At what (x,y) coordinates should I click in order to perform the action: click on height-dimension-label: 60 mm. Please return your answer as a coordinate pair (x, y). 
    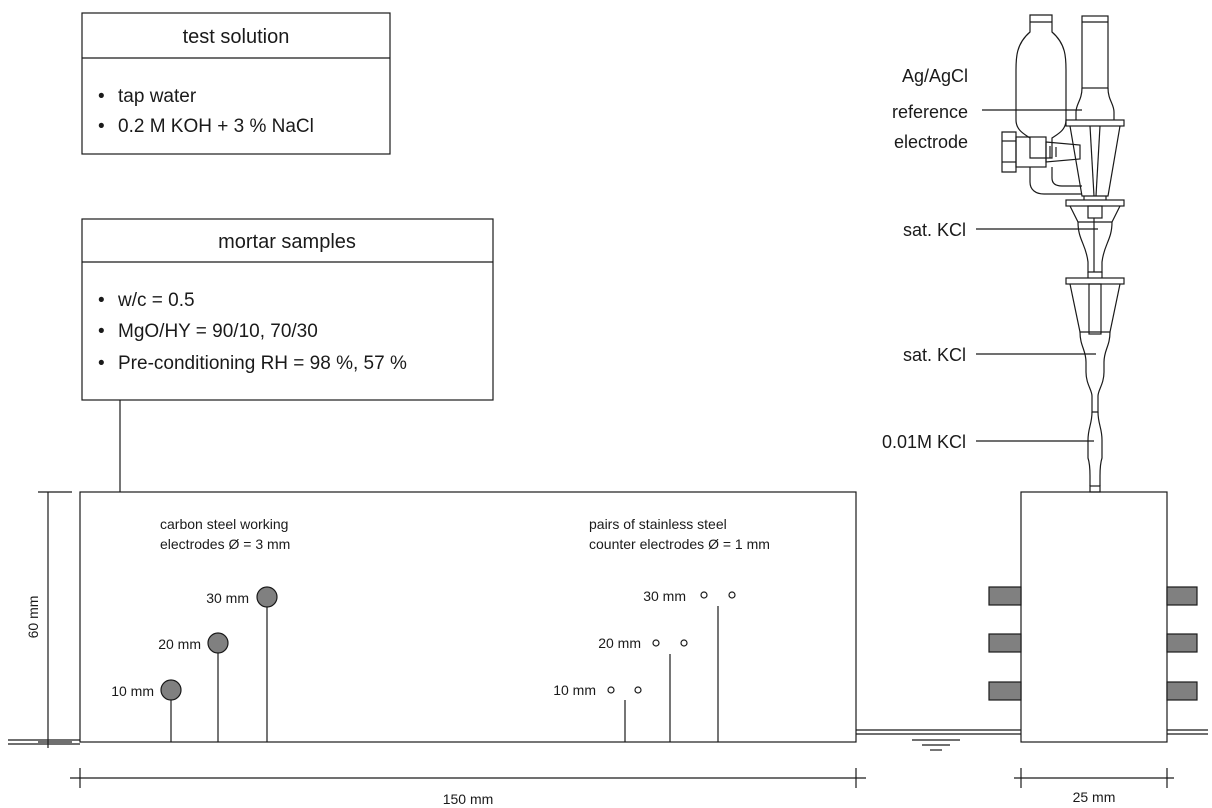
    Looking at the image, I should click on (33, 617).